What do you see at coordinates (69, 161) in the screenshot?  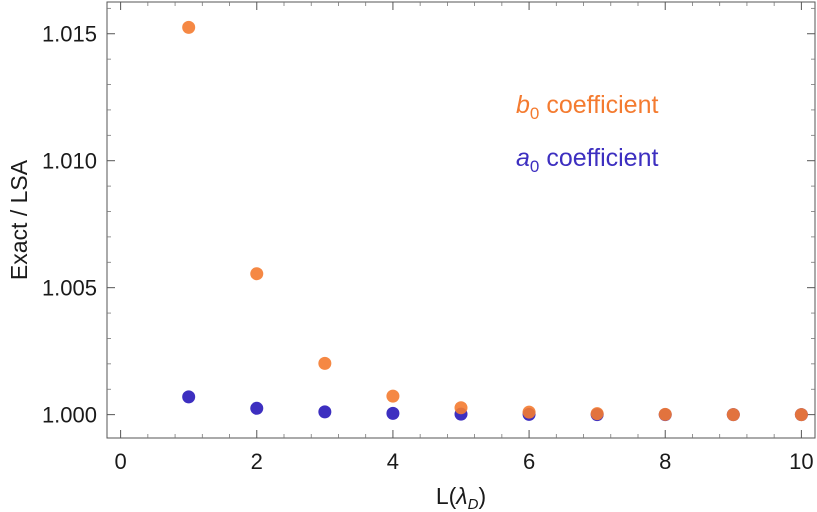 I see `y-tick-label: 1.010` at bounding box center [69, 161].